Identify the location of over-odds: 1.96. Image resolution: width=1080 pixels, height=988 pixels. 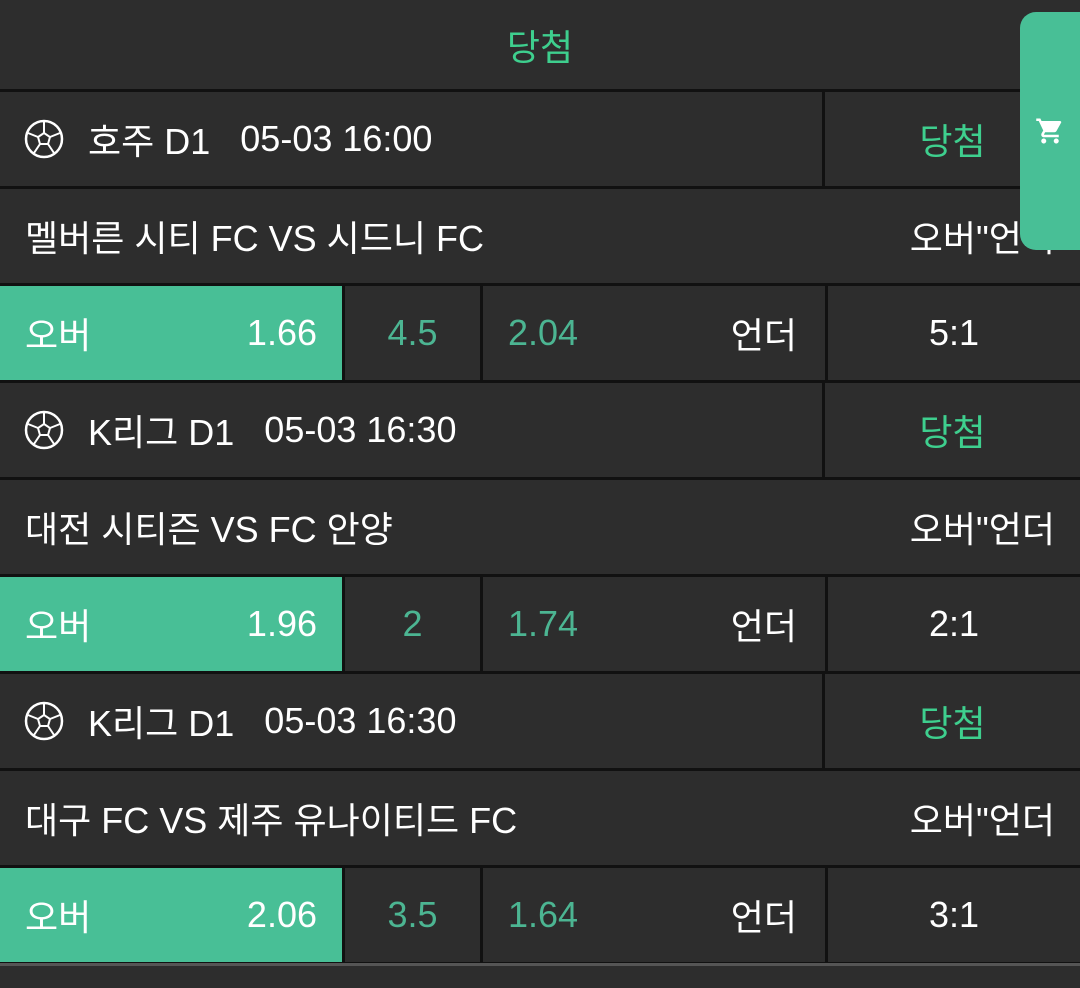
(281, 623).